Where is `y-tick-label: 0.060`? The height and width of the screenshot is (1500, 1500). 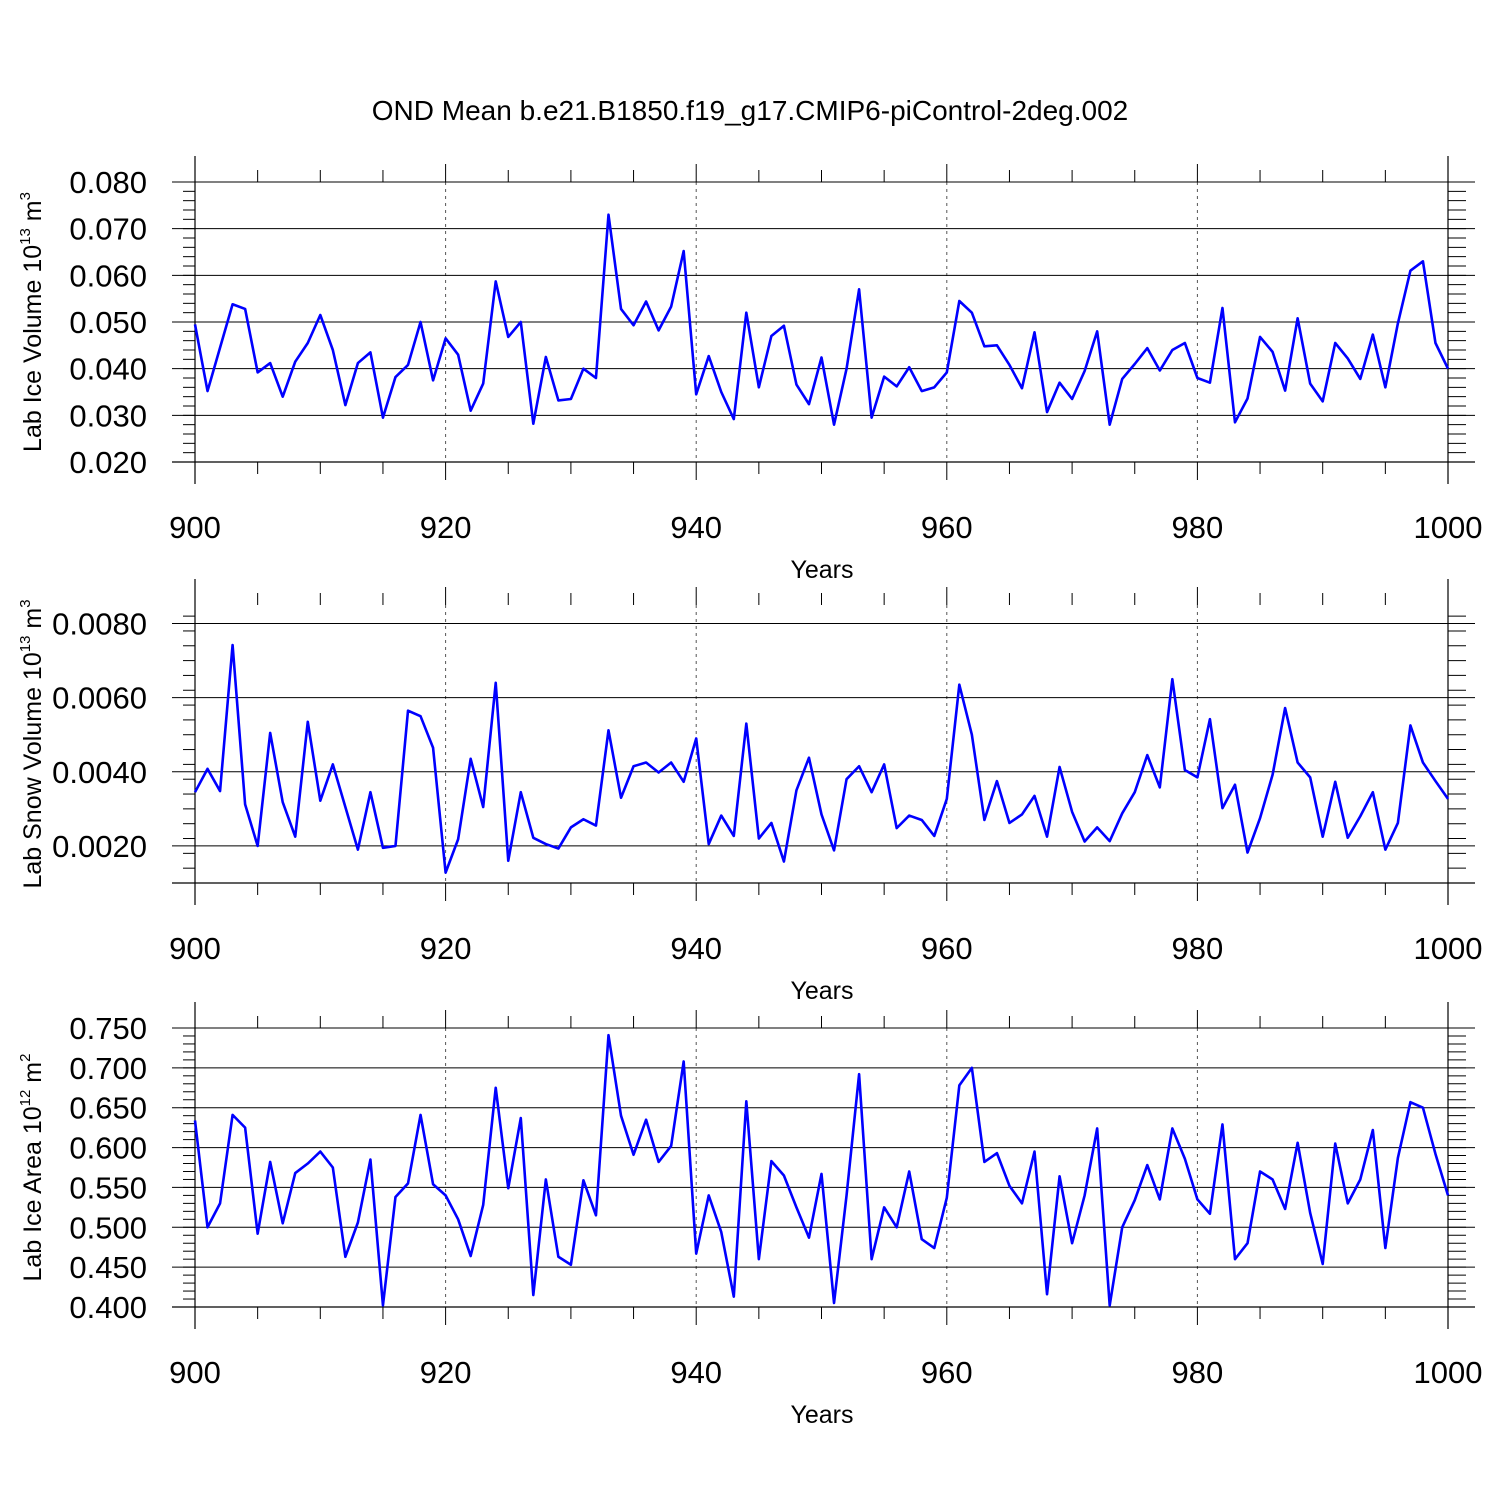
y-tick-label: 0.060 is located at coordinates (108, 275).